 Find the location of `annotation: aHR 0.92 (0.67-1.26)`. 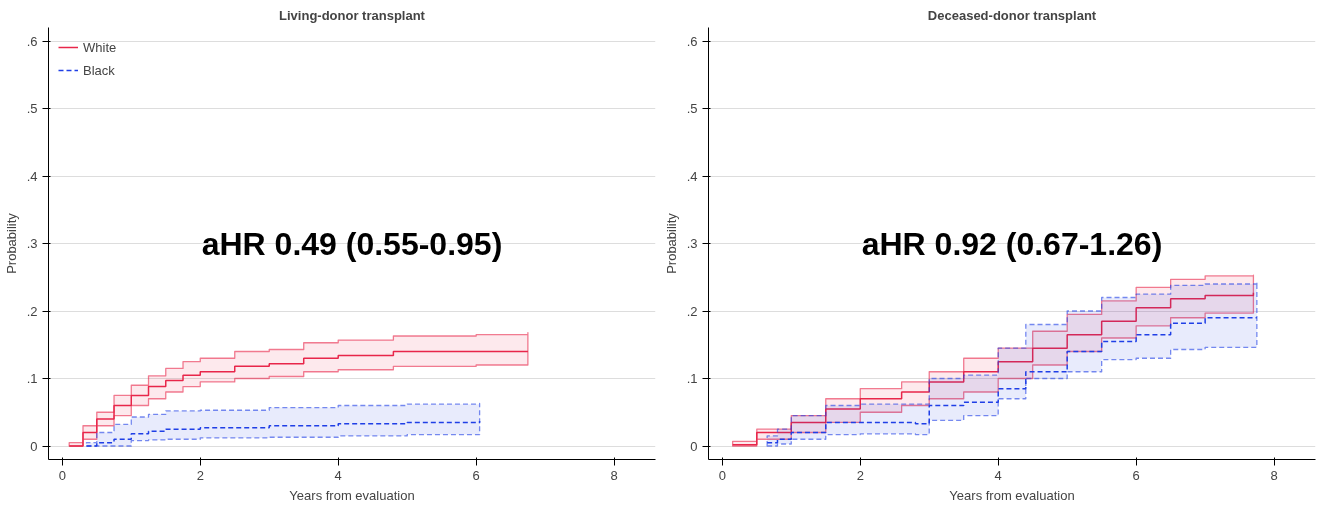

annotation: aHR 0.92 (0.67-1.26) is located at coordinates (1012, 243).